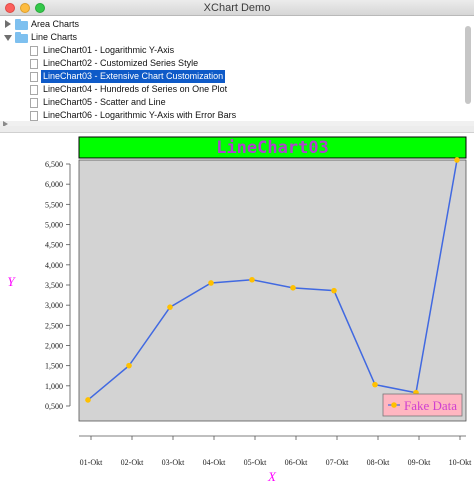 This screenshot has width=474, height=489. I want to click on window-title: XChart Demo, so click(237, 8).